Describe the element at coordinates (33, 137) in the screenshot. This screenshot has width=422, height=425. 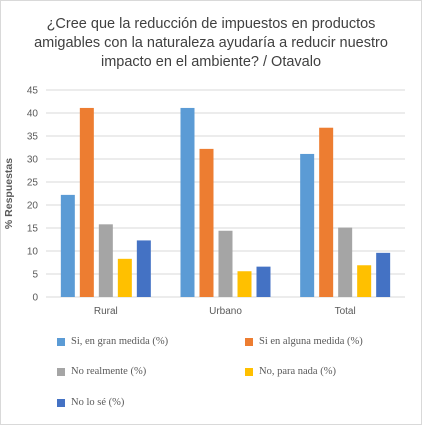
I see `y-tick-label: 35` at that location.